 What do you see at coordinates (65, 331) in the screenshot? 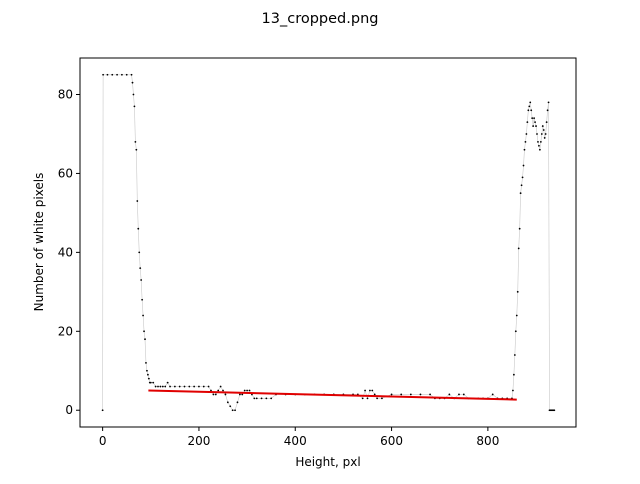
I see `y-tick-label: 20` at bounding box center [65, 331].